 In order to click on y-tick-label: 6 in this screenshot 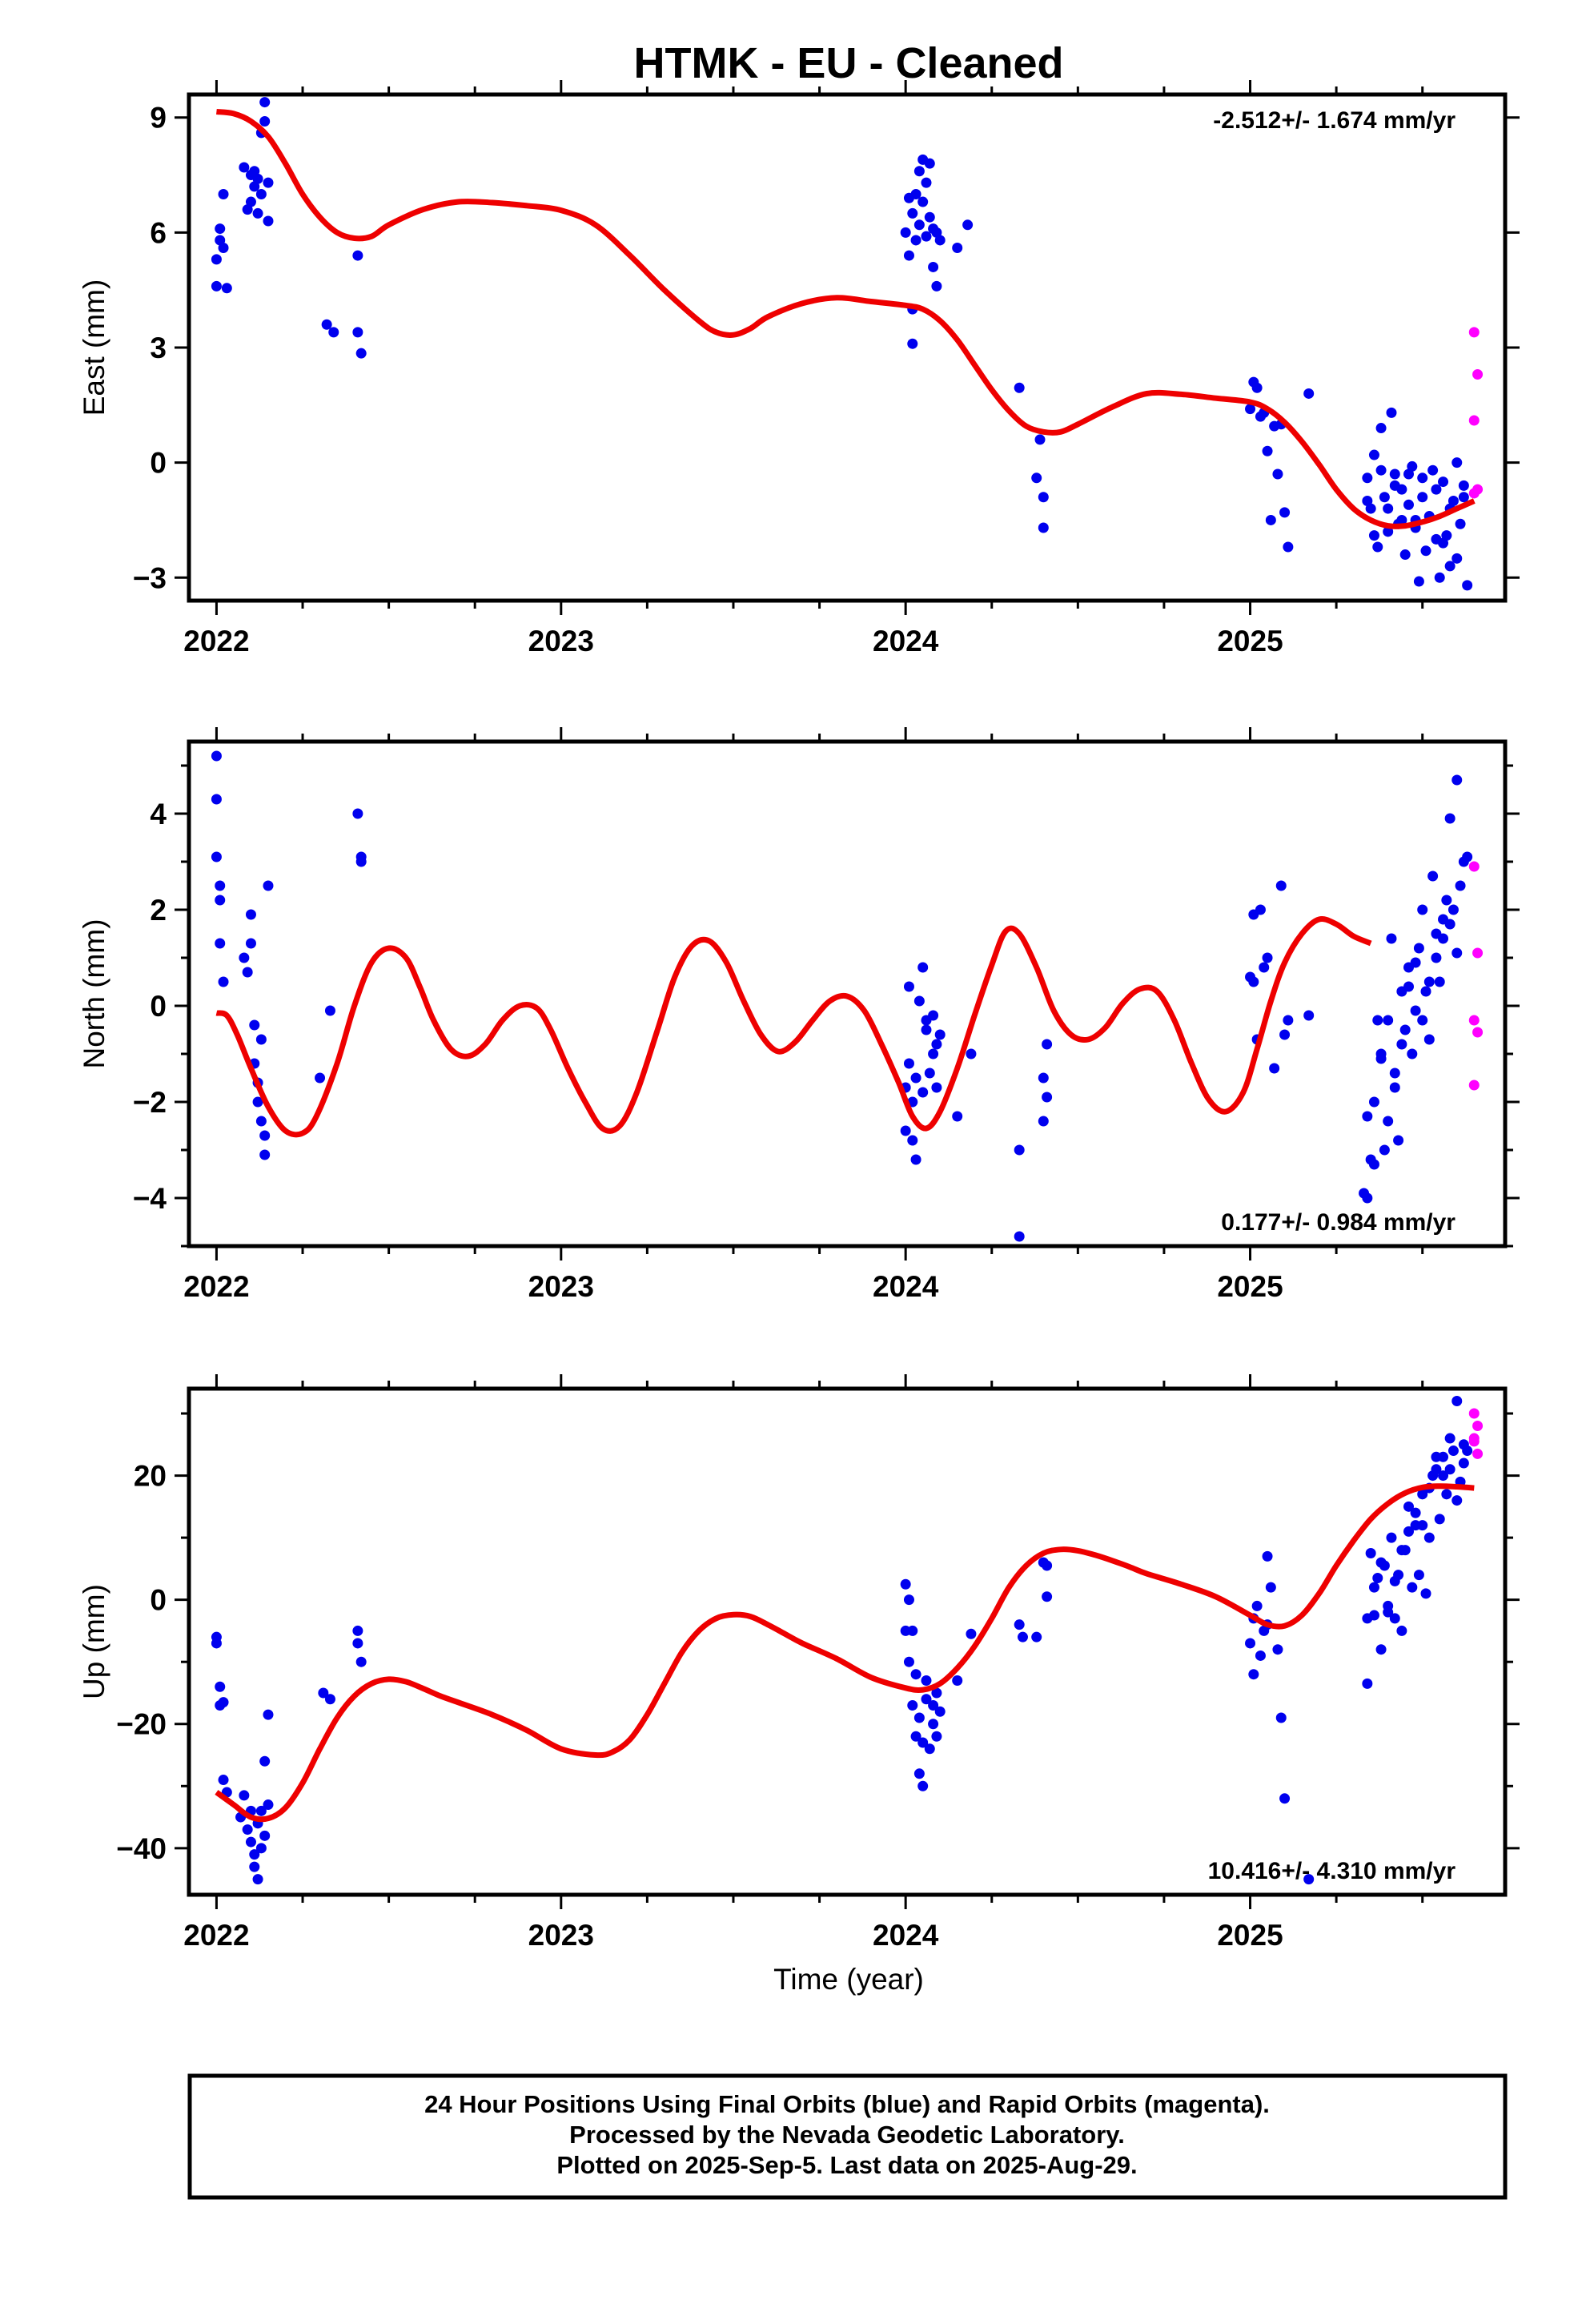, I will do `click(158, 232)`.